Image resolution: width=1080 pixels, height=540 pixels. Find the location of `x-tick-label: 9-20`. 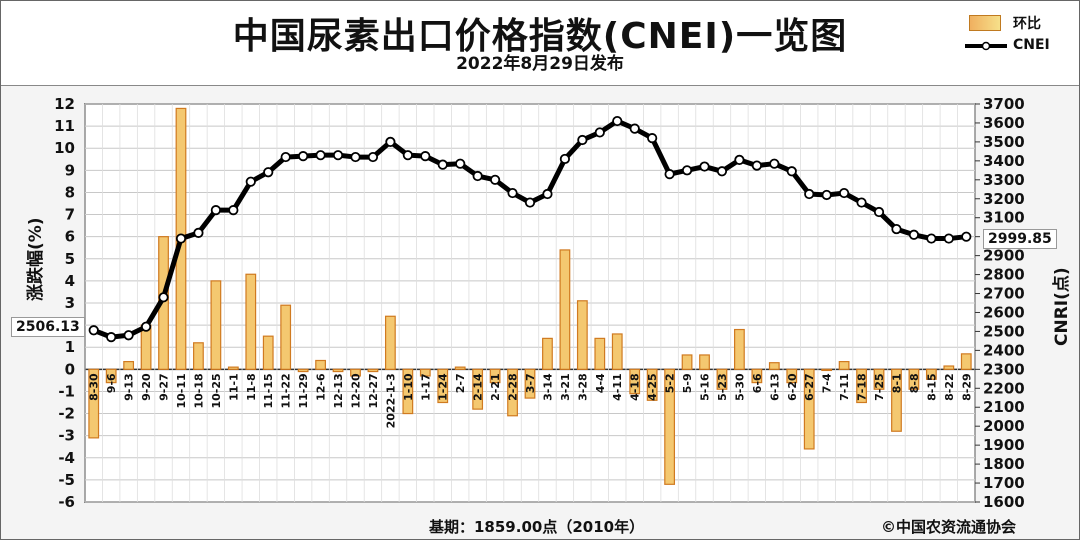

x-tick-label: 9-20 is located at coordinates (146, 387).